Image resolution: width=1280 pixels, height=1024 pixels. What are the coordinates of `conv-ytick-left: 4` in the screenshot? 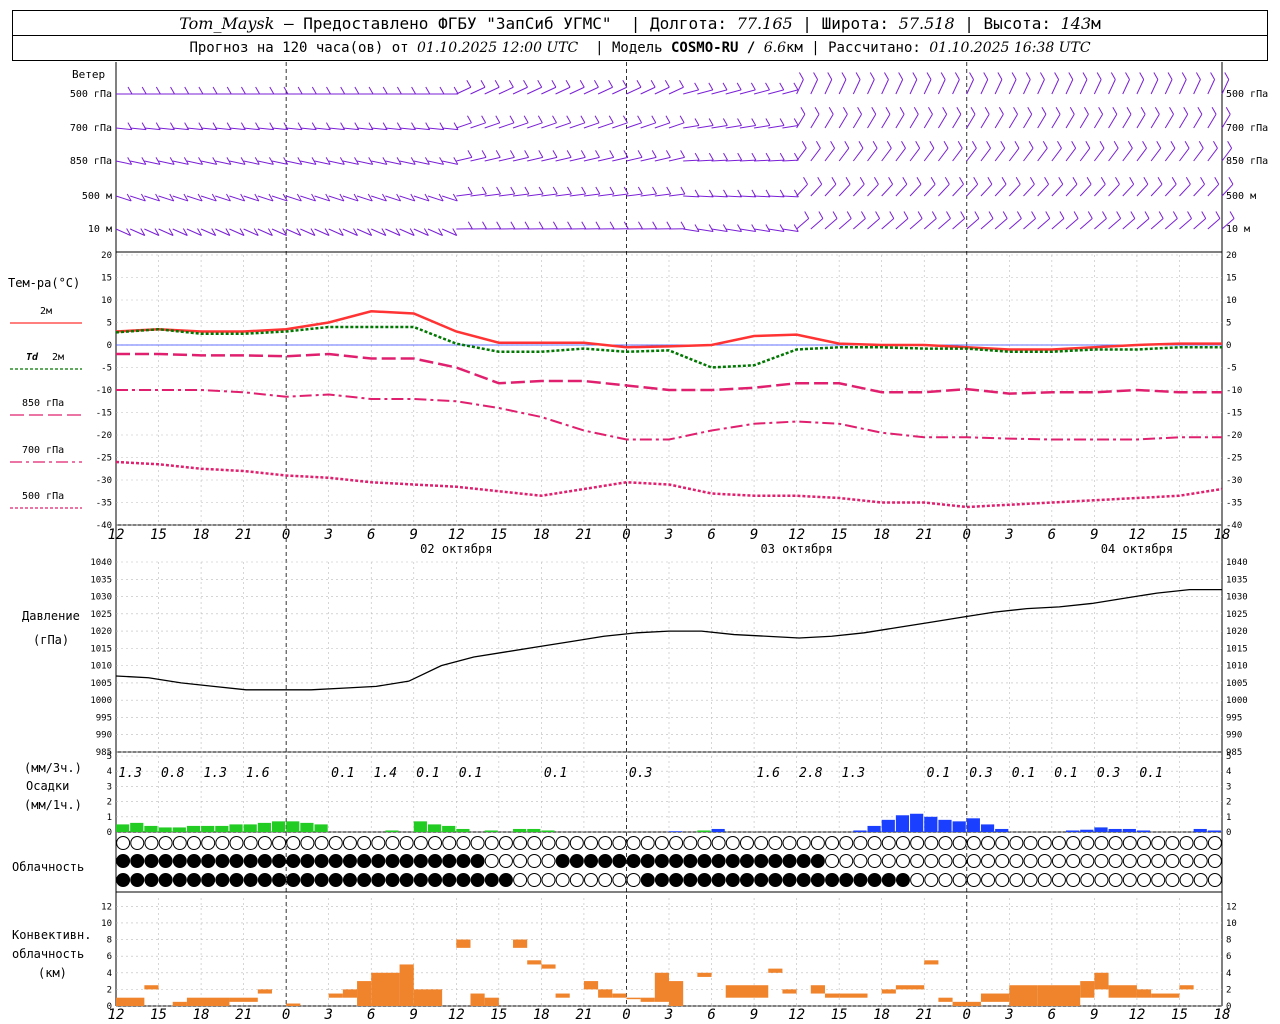 It's located at (109, 974).